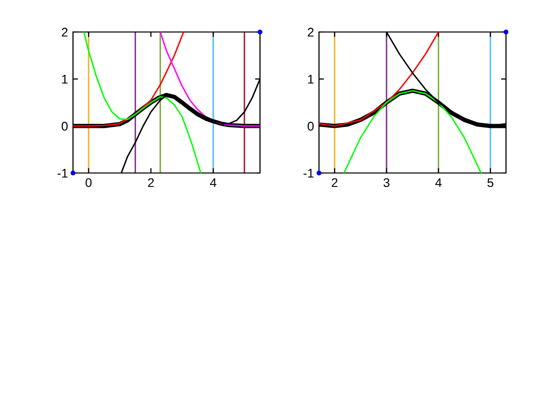  I want to click on x-tick-label: 0, so click(89, 183).